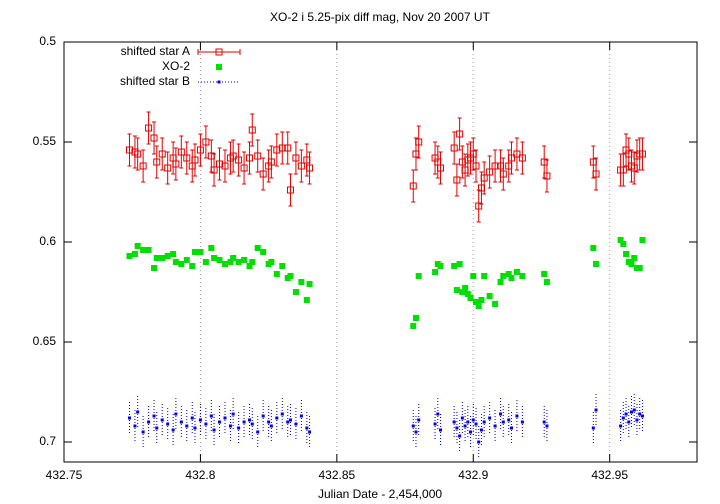 This screenshot has height=504, width=720. What do you see at coordinates (176, 66) in the screenshot?
I see `legend-label: XO-2` at bounding box center [176, 66].